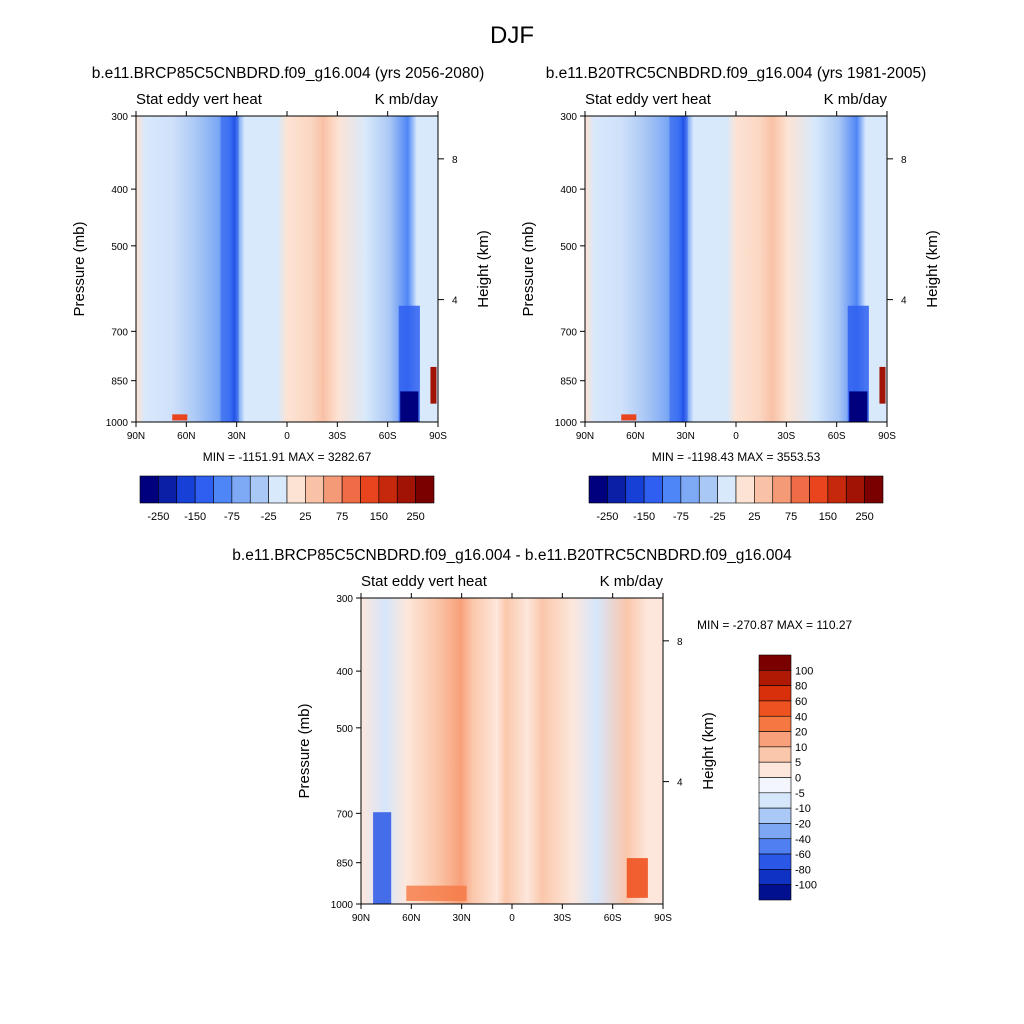 The height and width of the screenshot is (1024, 1024). Describe the element at coordinates (801, 687) in the screenshot. I see `colorbar-label: 80` at that location.